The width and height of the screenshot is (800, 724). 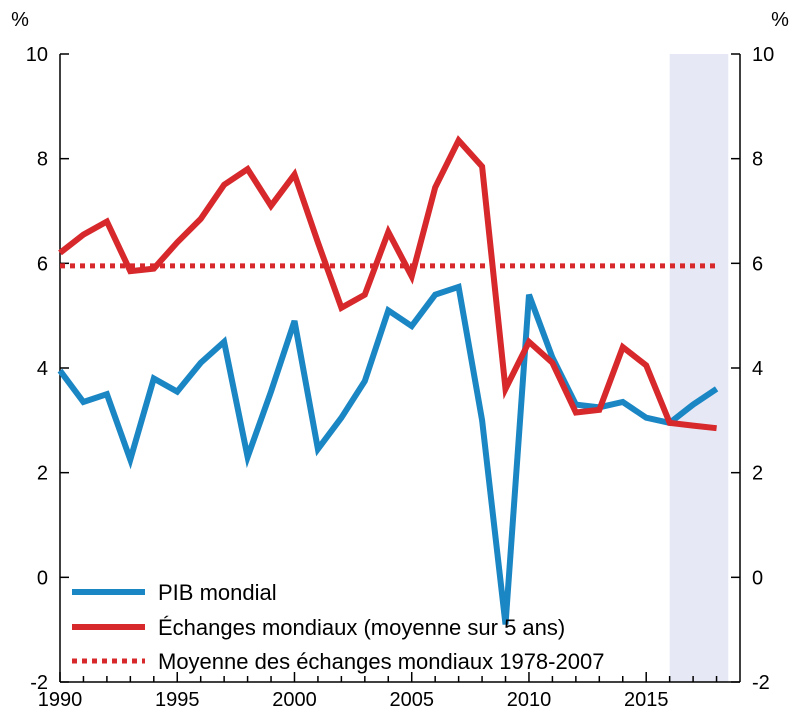 What do you see at coordinates (39, 683) in the screenshot?
I see `y-tick-label-left: -2` at bounding box center [39, 683].